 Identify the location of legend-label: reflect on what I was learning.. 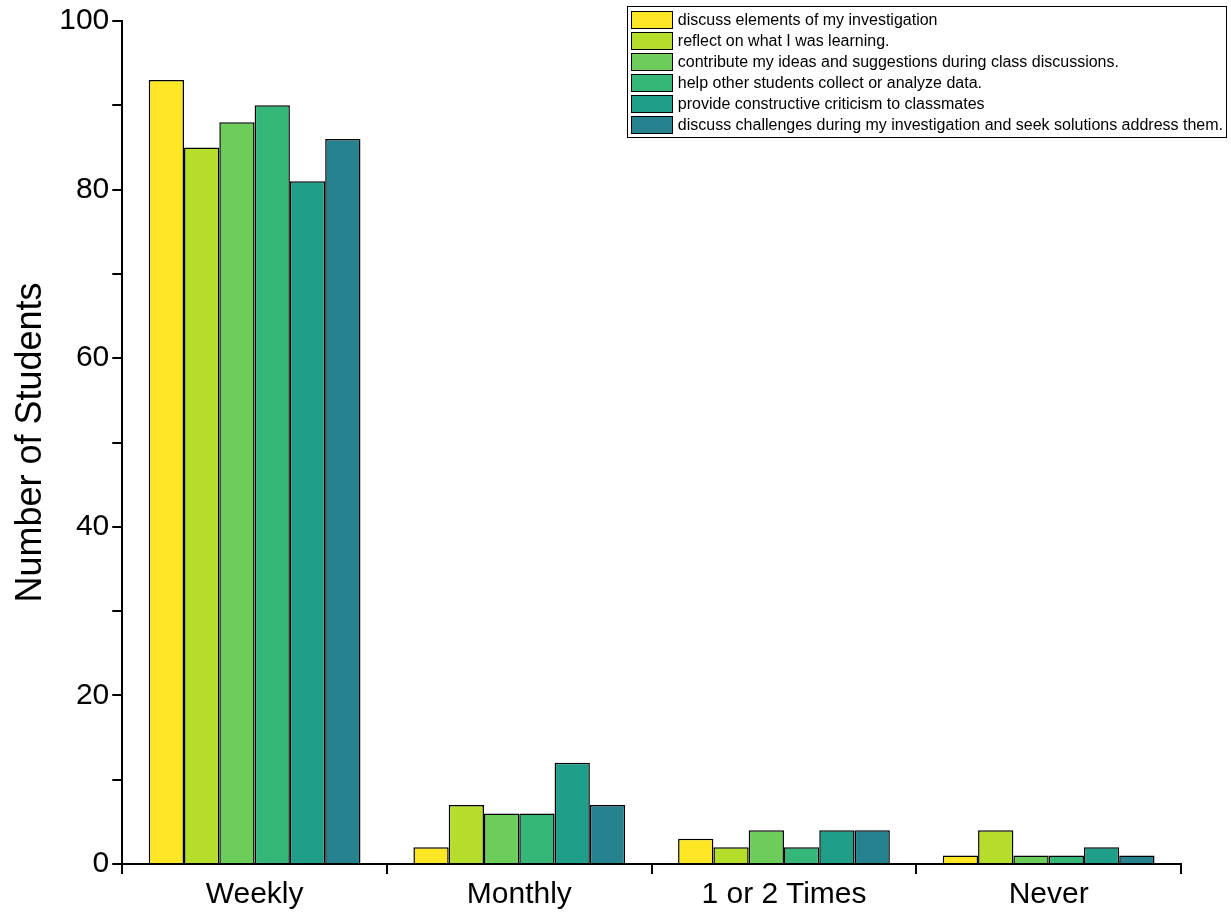
(783, 41).